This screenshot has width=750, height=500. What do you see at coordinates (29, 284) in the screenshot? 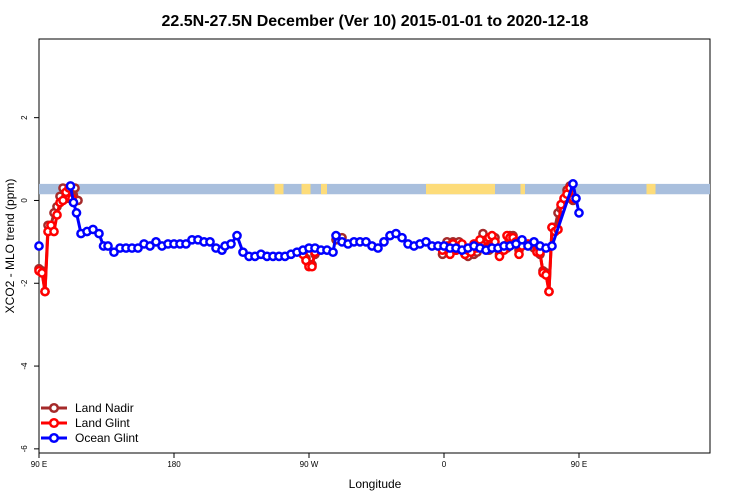
I see `y-axis: 2 0 -2 -4 -6` at bounding box center [29, 284].